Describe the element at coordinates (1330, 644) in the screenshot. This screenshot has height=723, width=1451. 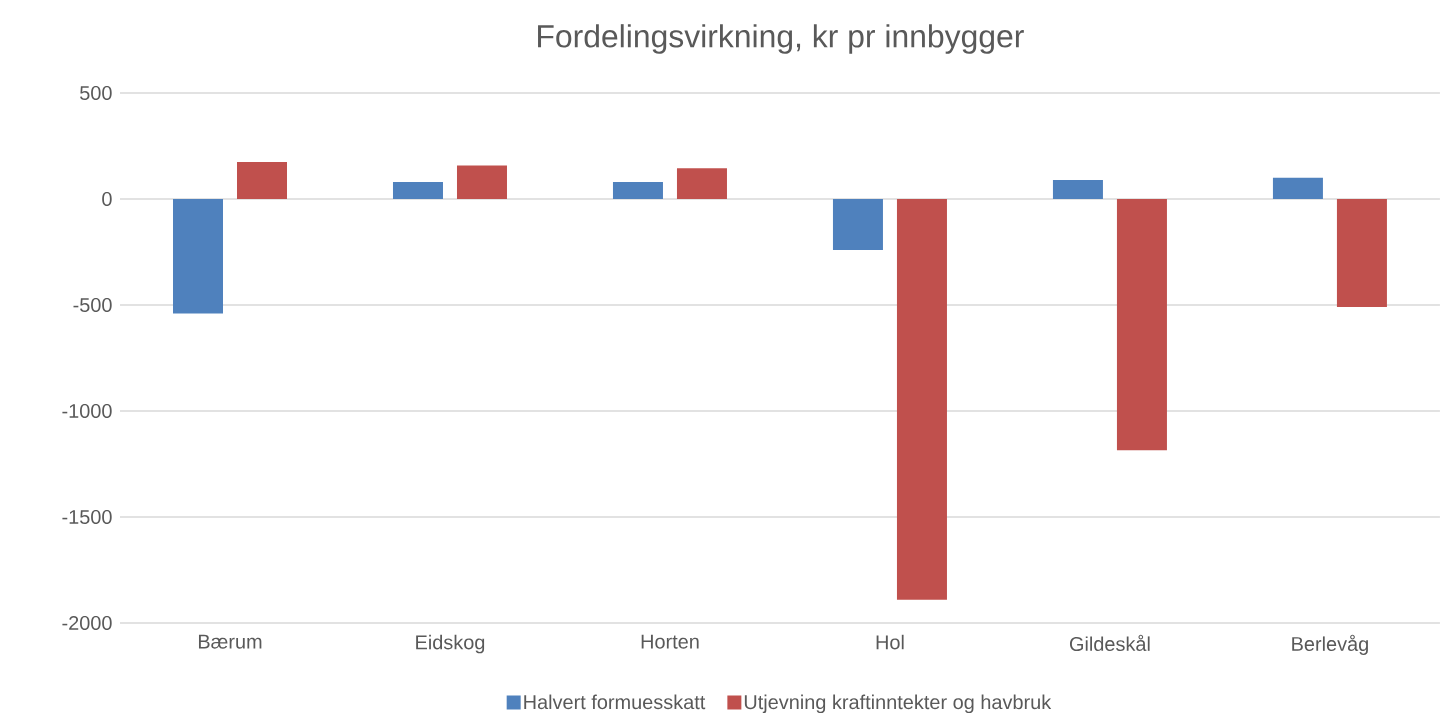
I see `x-tick-label: Berlevåg` at that location.